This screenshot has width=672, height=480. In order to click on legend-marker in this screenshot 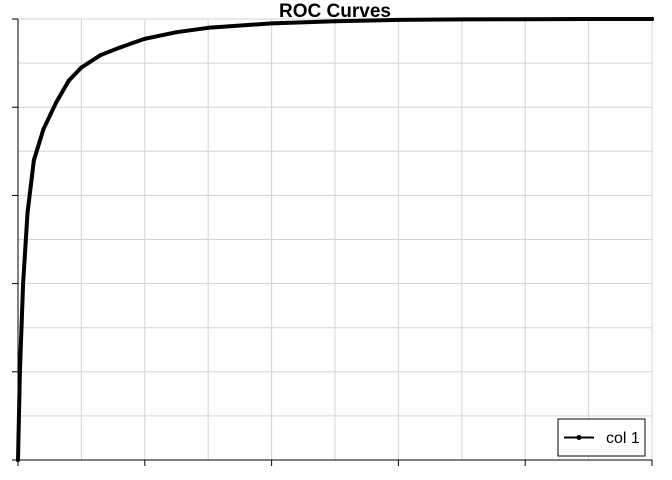, I will do `click(579, 437)`.